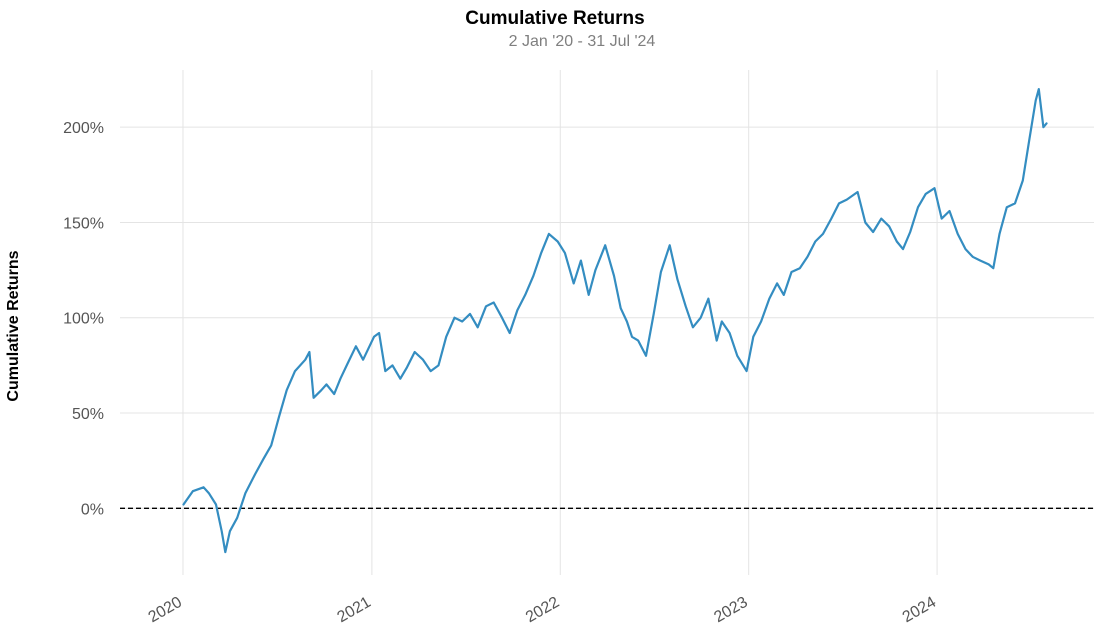 This screenshot has width=1104, height=629. I want to click on x-tick-label: 2024, so click(919, 610).